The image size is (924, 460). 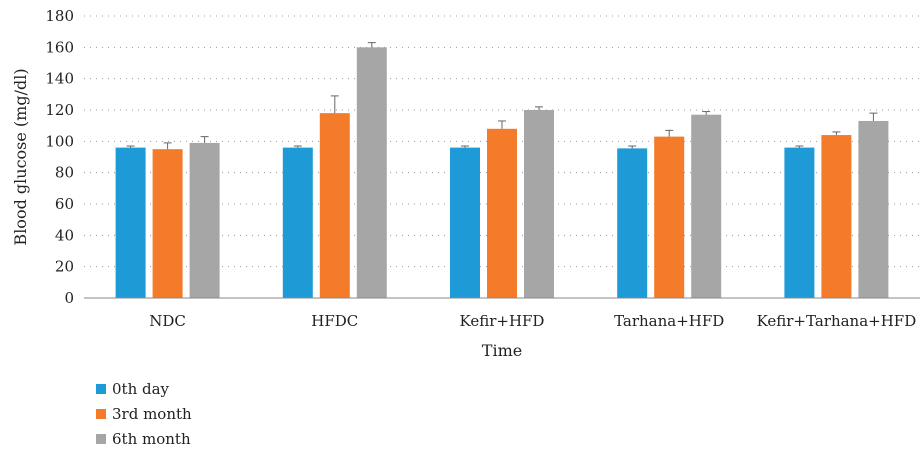 I want to click on x-axis-title: Time, so click(x=502, y=350).